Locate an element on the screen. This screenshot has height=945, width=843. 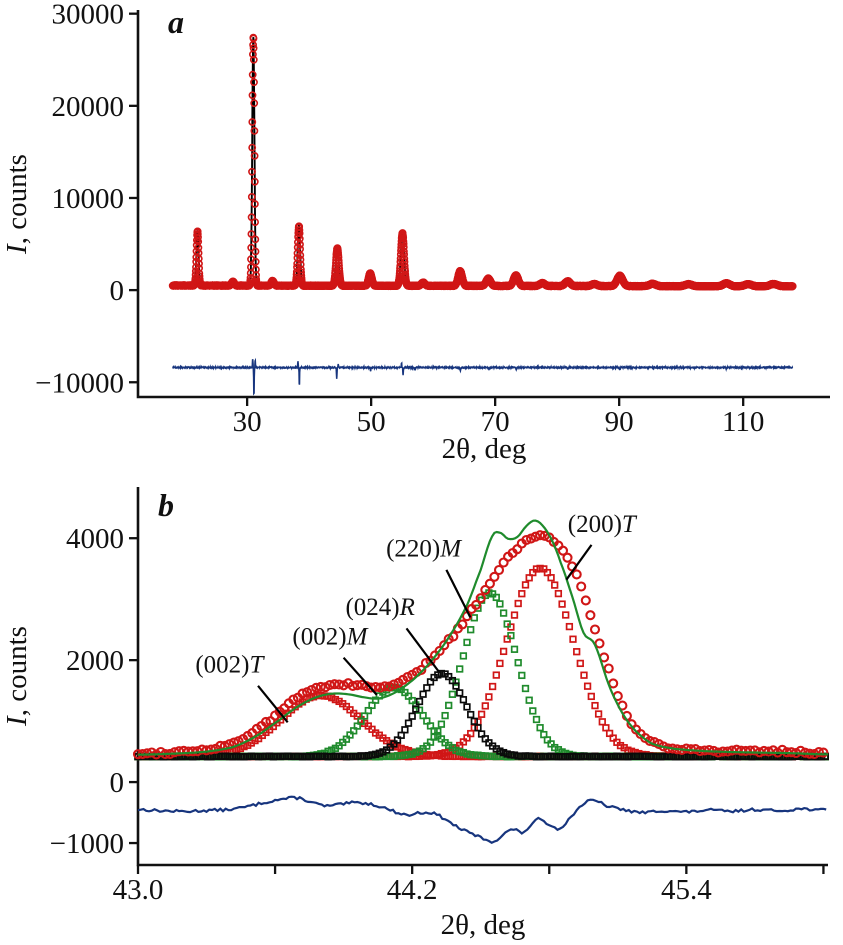
y-tick-label: 4000 is located at coordinates (95, 539).